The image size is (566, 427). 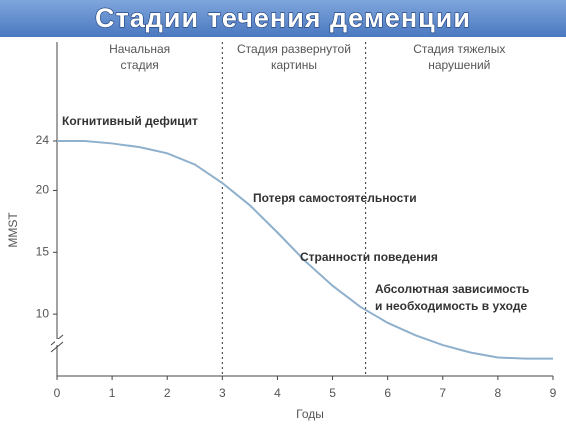 I want to click on axis-break-gap, so click(x=57, y=342).